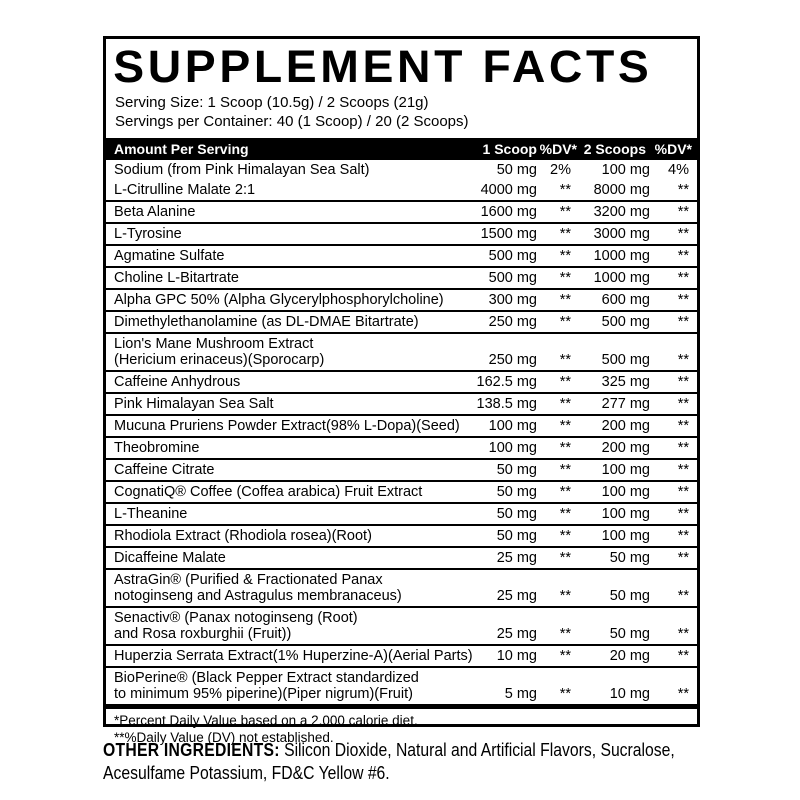 Image resolution: width=800 pixels, height=800 pixels. What do you see at coordinates (278, 191) in the screenshot?
I see `ingredient-name: L-Citrulline Malate 2:1` at bounding box center [278, 191].